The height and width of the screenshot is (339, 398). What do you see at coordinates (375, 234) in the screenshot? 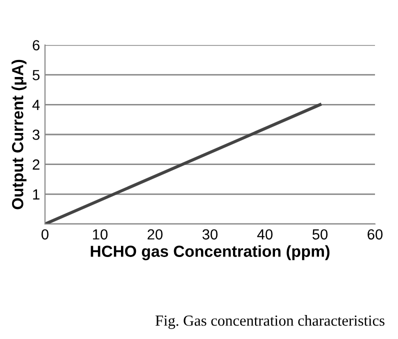
I see `x-tick-label: 60` at bounding box center [375, 234].